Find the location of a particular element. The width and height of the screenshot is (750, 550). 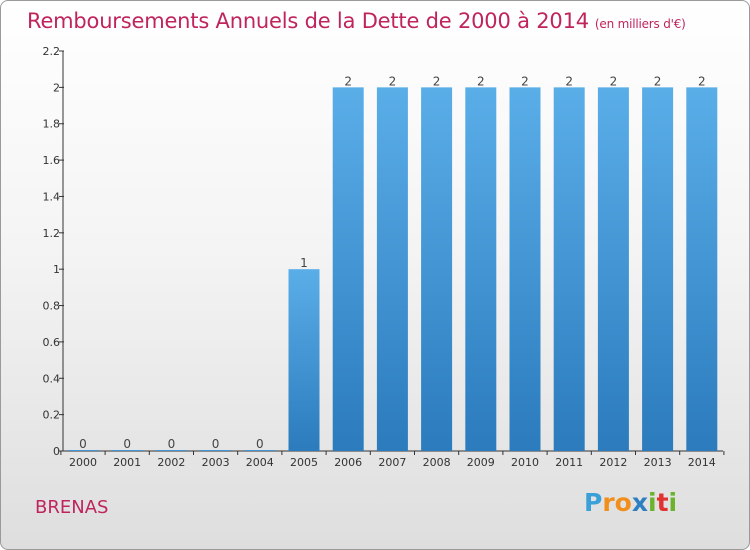

y-tick-label: 2 is located at coordinates (56, 87).